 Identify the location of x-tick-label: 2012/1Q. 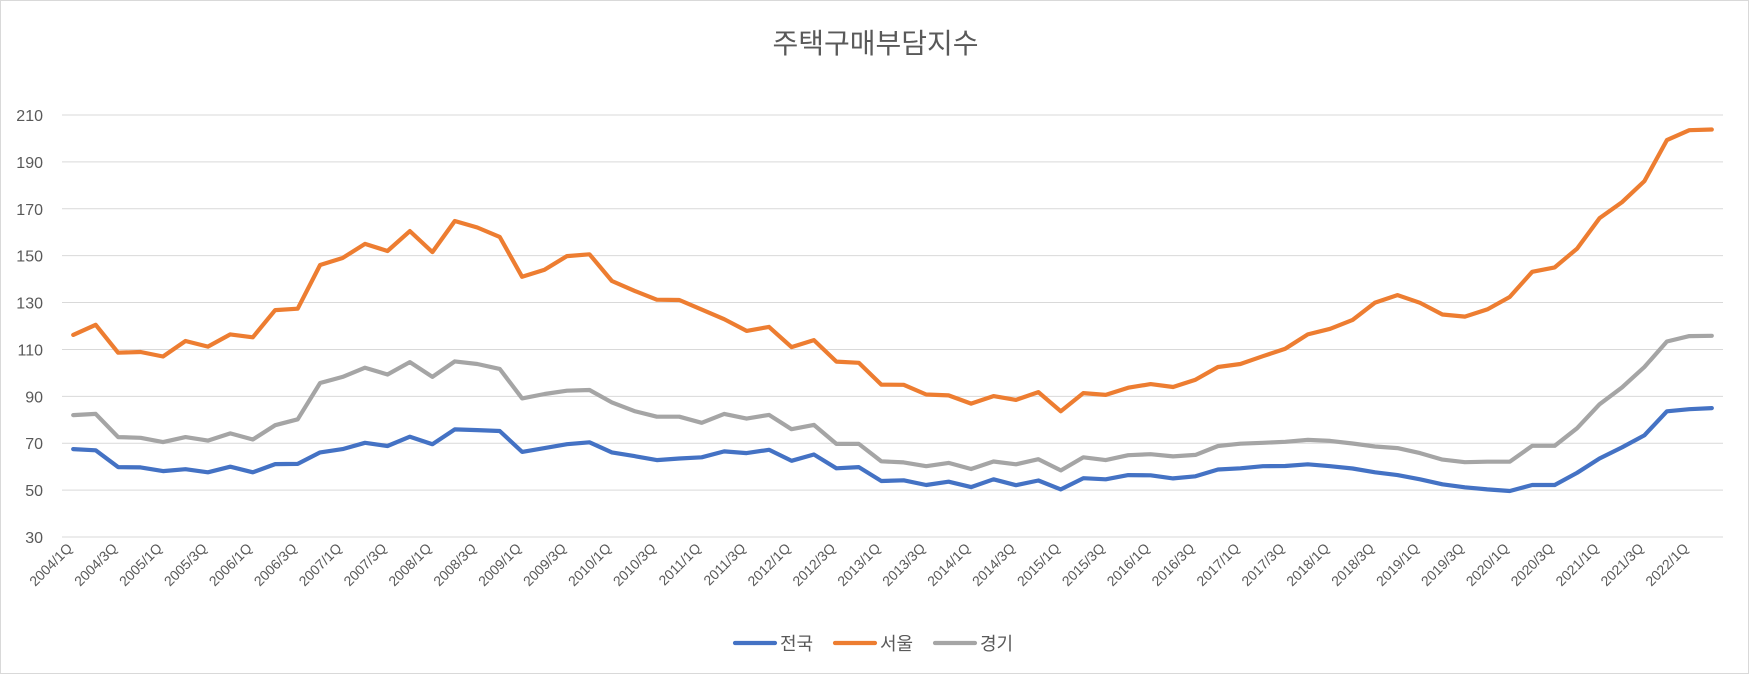
(768, 564).